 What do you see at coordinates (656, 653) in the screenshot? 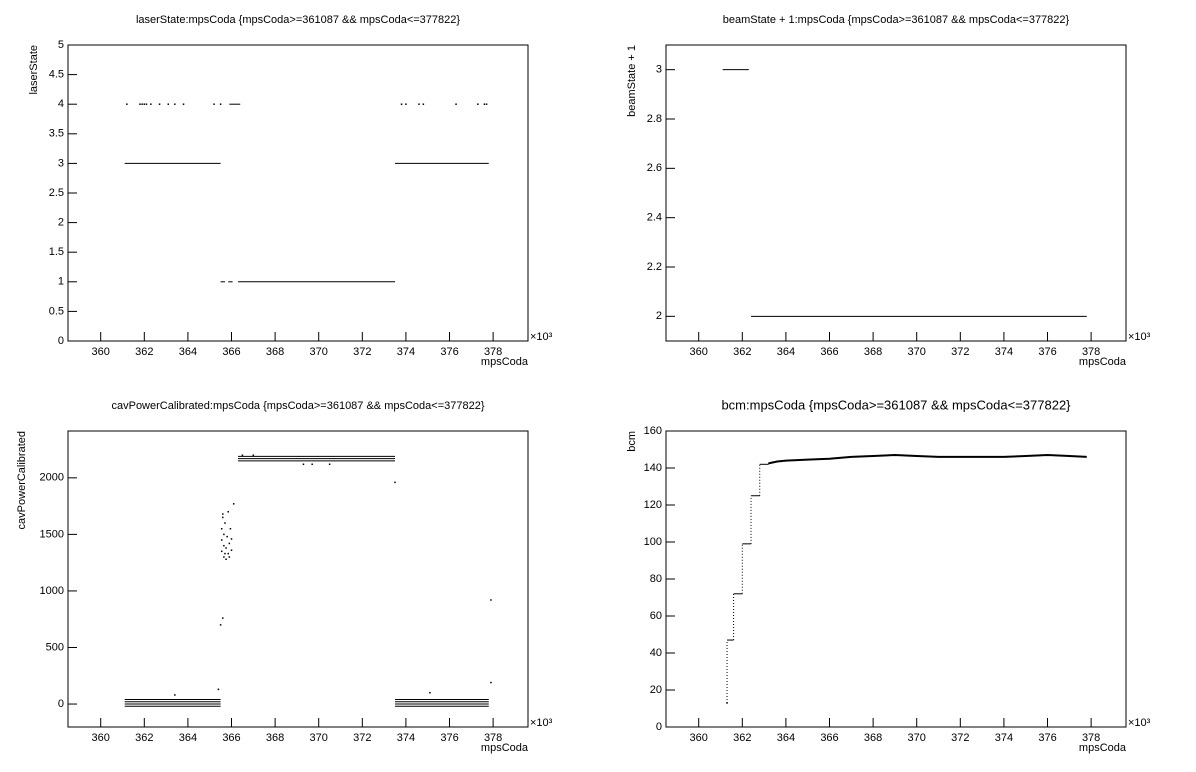
I see `y-tick-label: 40` at bounding box center [656, 653].